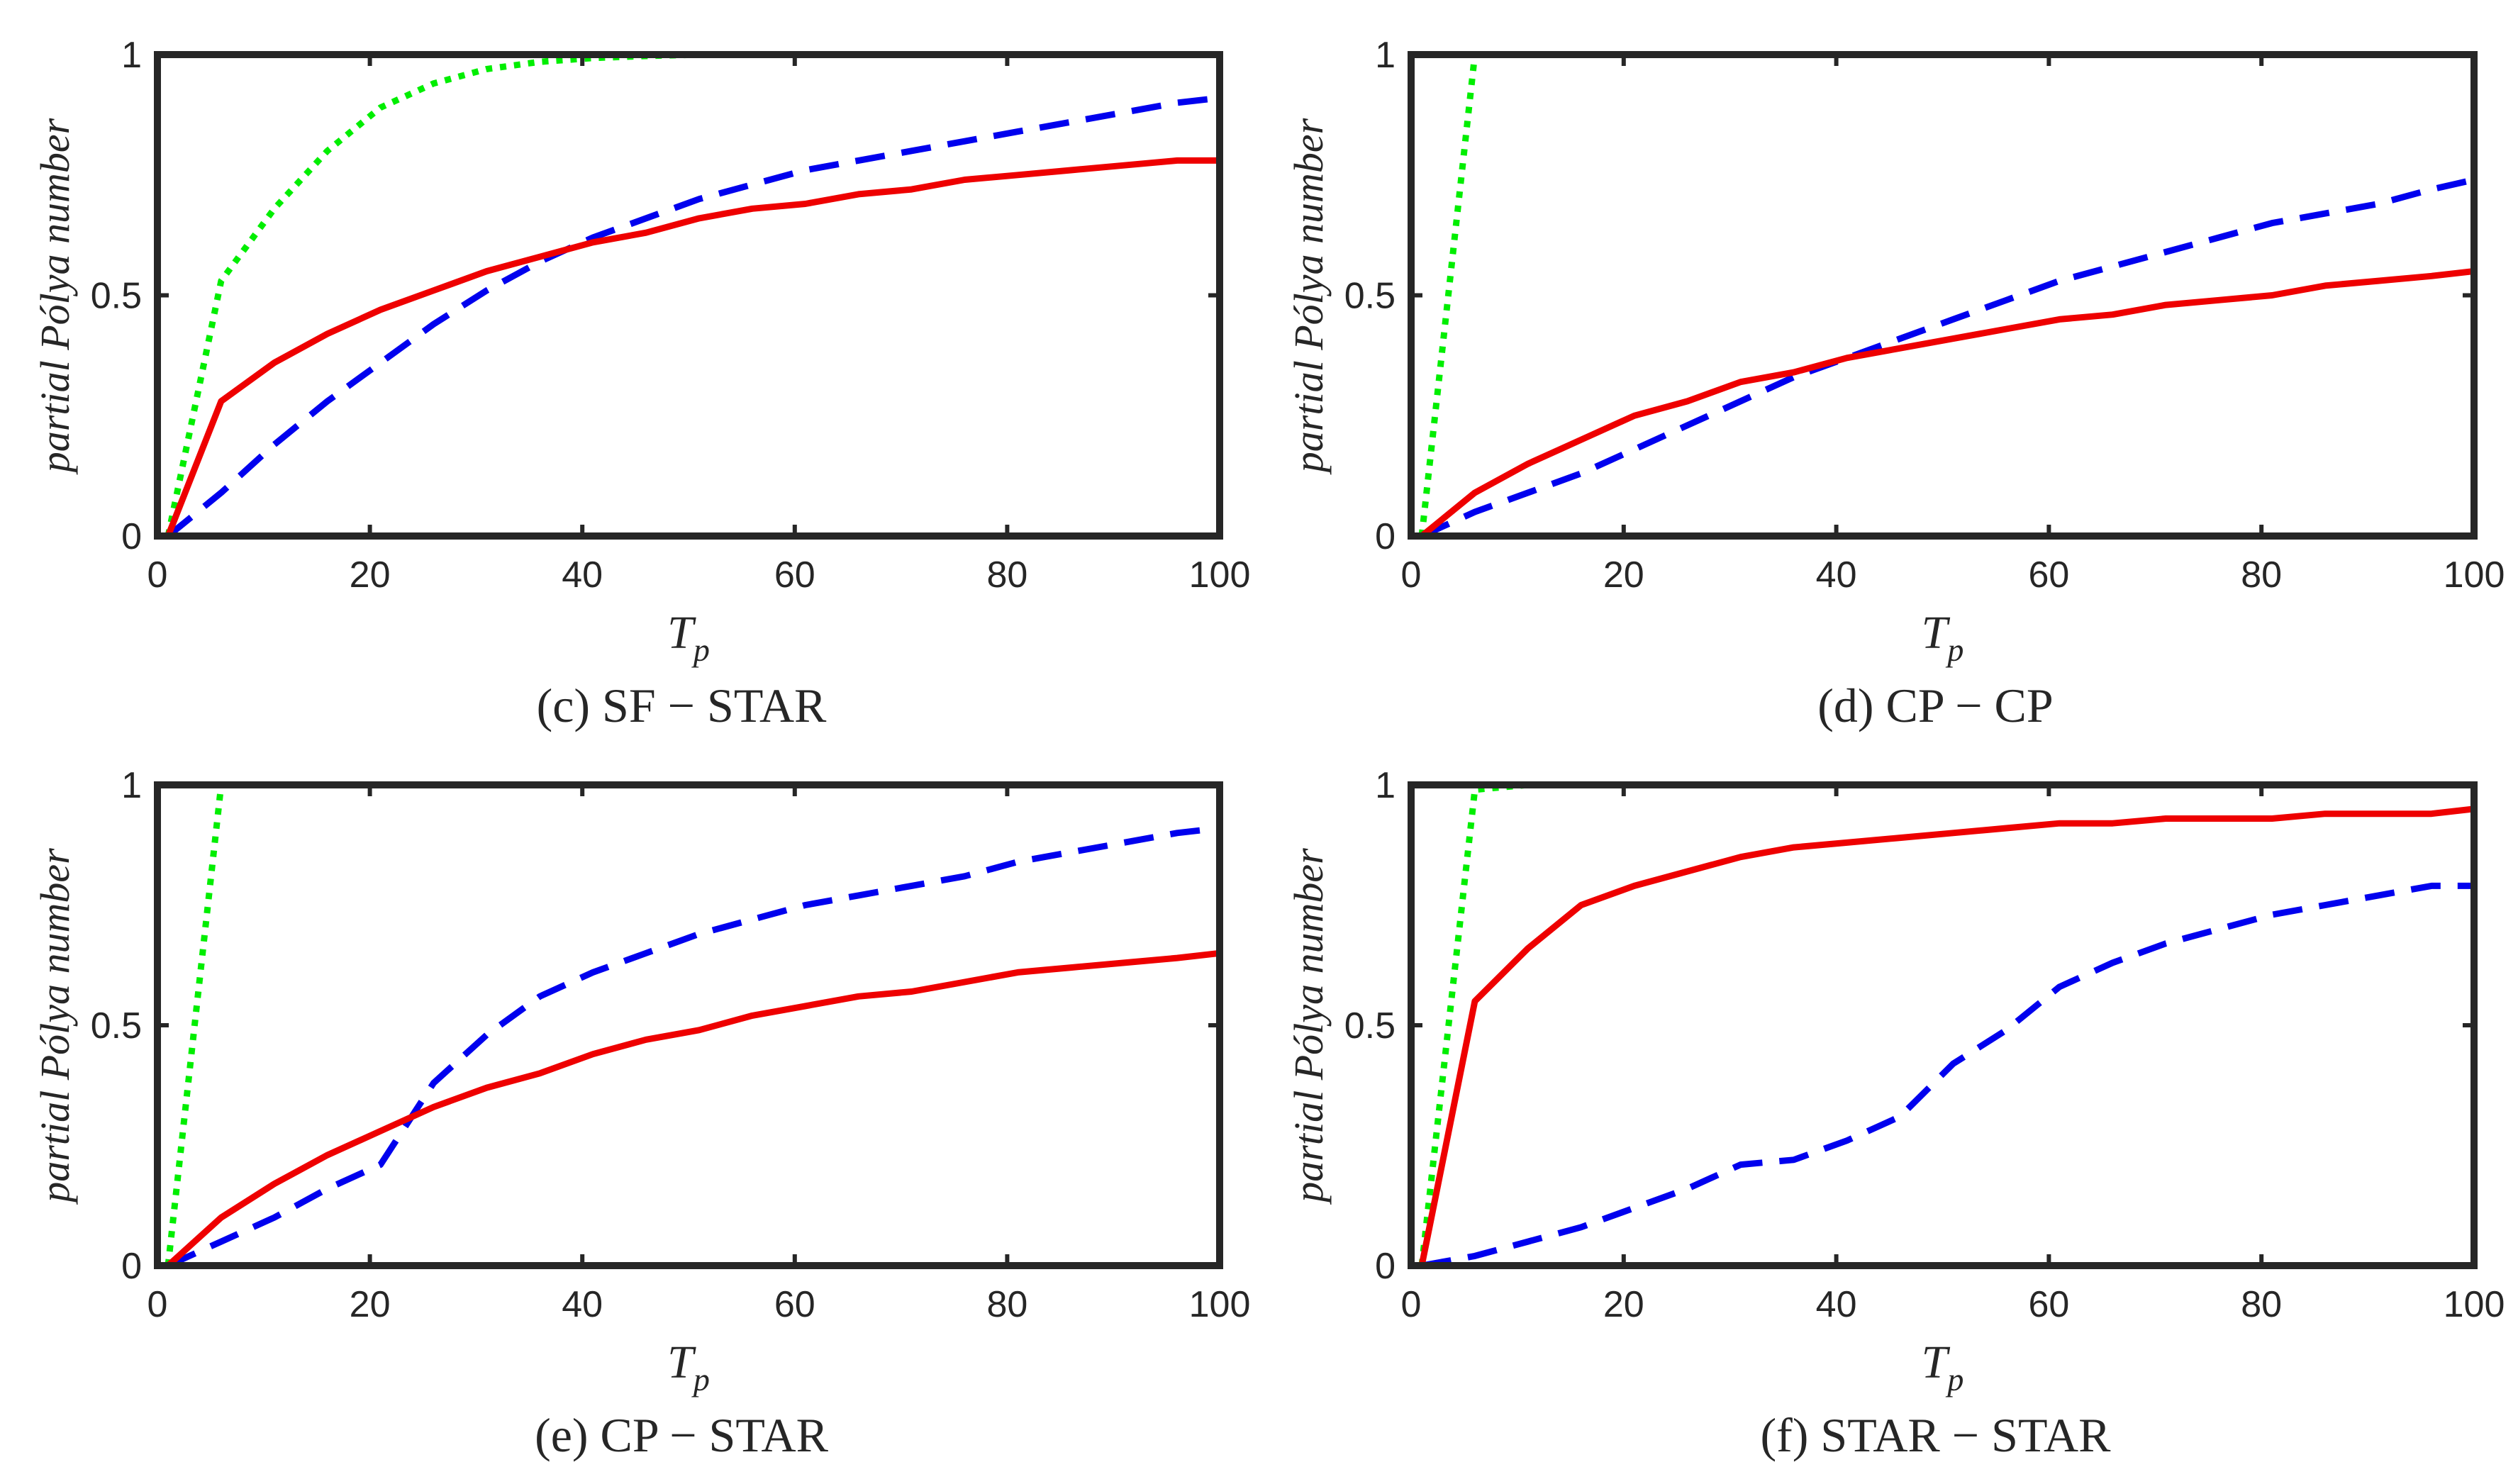  I want to click on panel-caption: (e) CP − STAR, so click(682, 1435).